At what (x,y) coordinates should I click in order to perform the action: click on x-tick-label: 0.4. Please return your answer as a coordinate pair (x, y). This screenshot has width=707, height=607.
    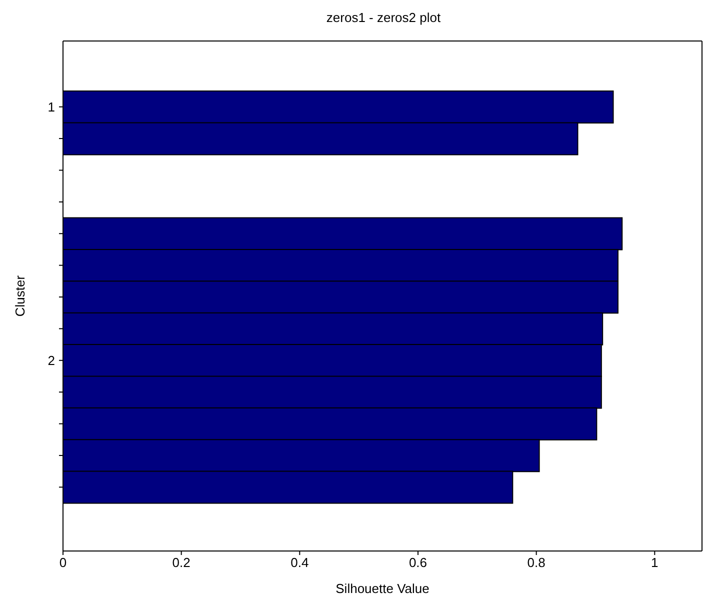
    Looking at the image, I should click on (299, 562).